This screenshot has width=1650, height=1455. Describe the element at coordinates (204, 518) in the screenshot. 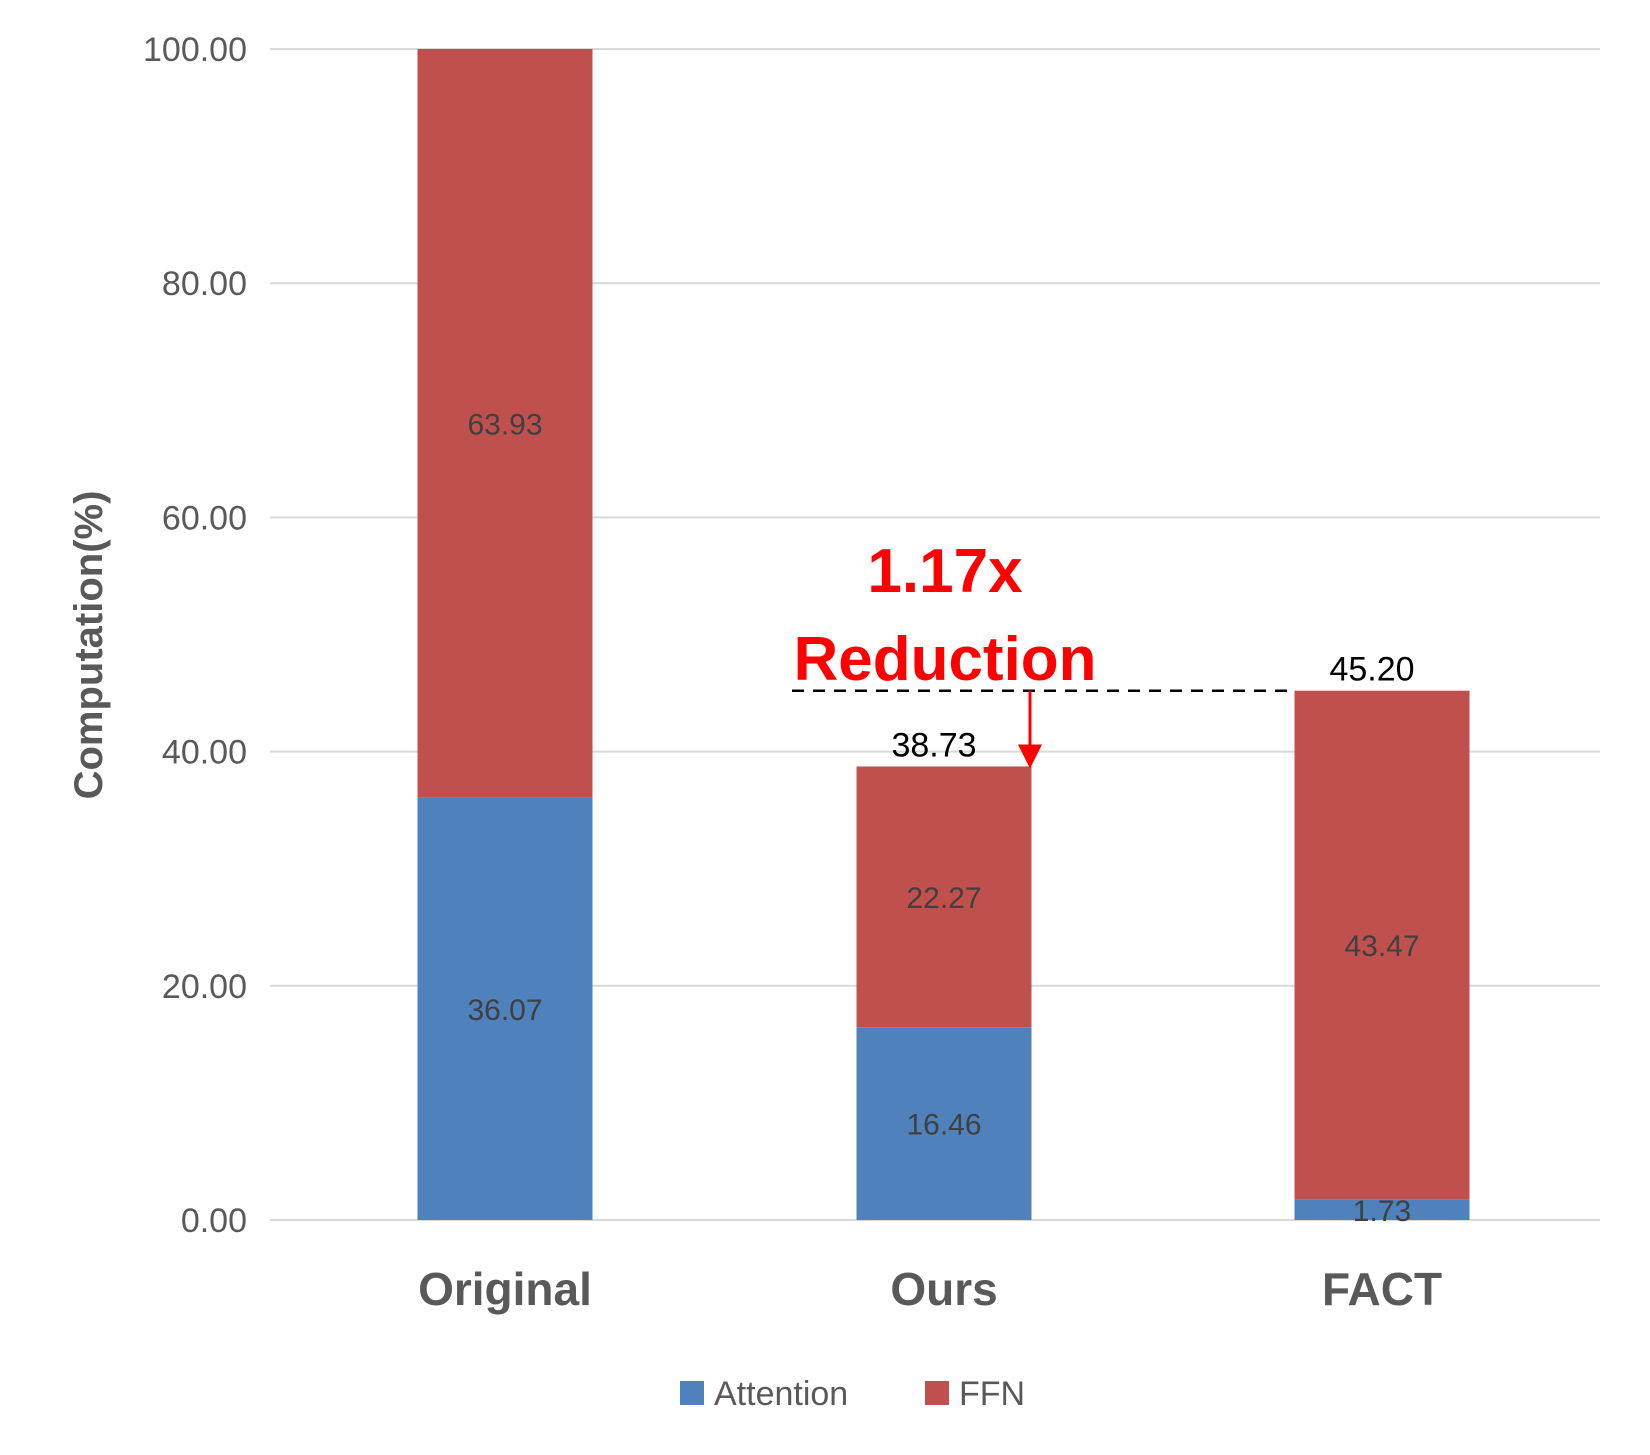

I see `y-tick-label: 60.00` at that location.